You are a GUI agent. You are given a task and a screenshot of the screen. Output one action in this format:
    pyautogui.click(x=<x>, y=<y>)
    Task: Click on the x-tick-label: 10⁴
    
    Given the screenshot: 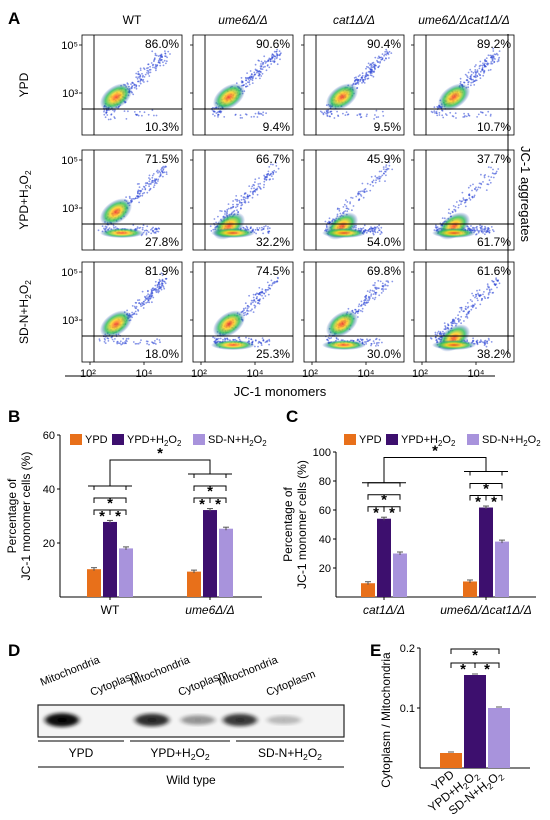 What is the action you would take?
    pyautogui.click(x=366, y=374)
    